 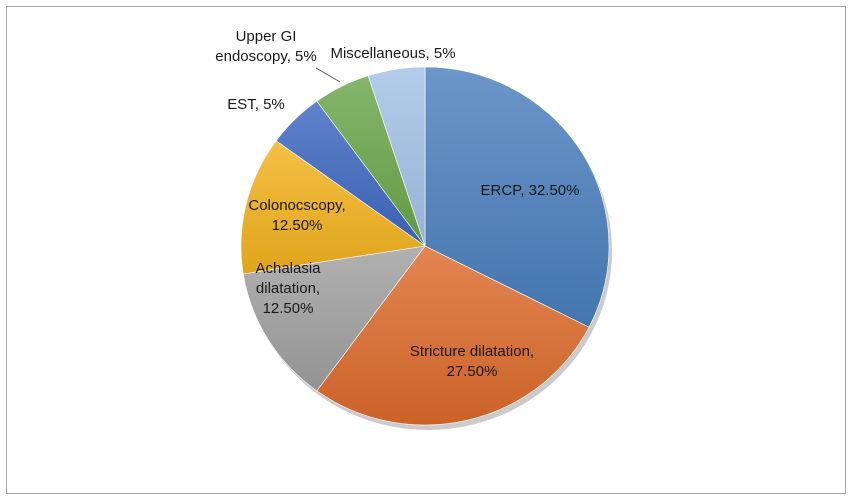 I want to click on data-label-ercp: ERCP, 32.50%, so click(x=530, y=190).